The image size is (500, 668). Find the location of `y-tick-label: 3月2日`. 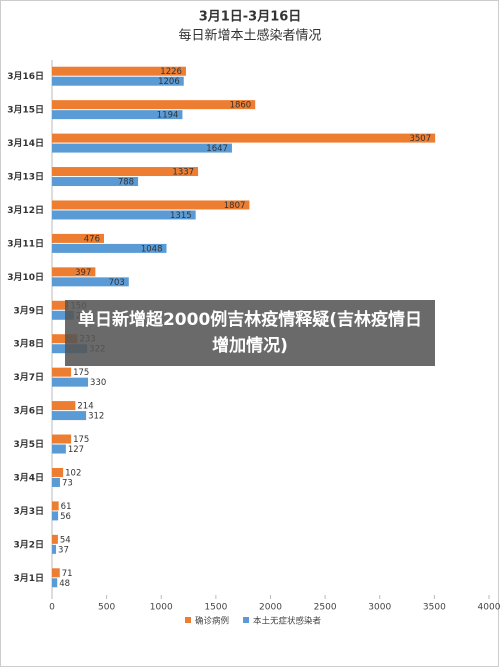

y-tick-label: 3月2日 is located at coordinates (28, 544).